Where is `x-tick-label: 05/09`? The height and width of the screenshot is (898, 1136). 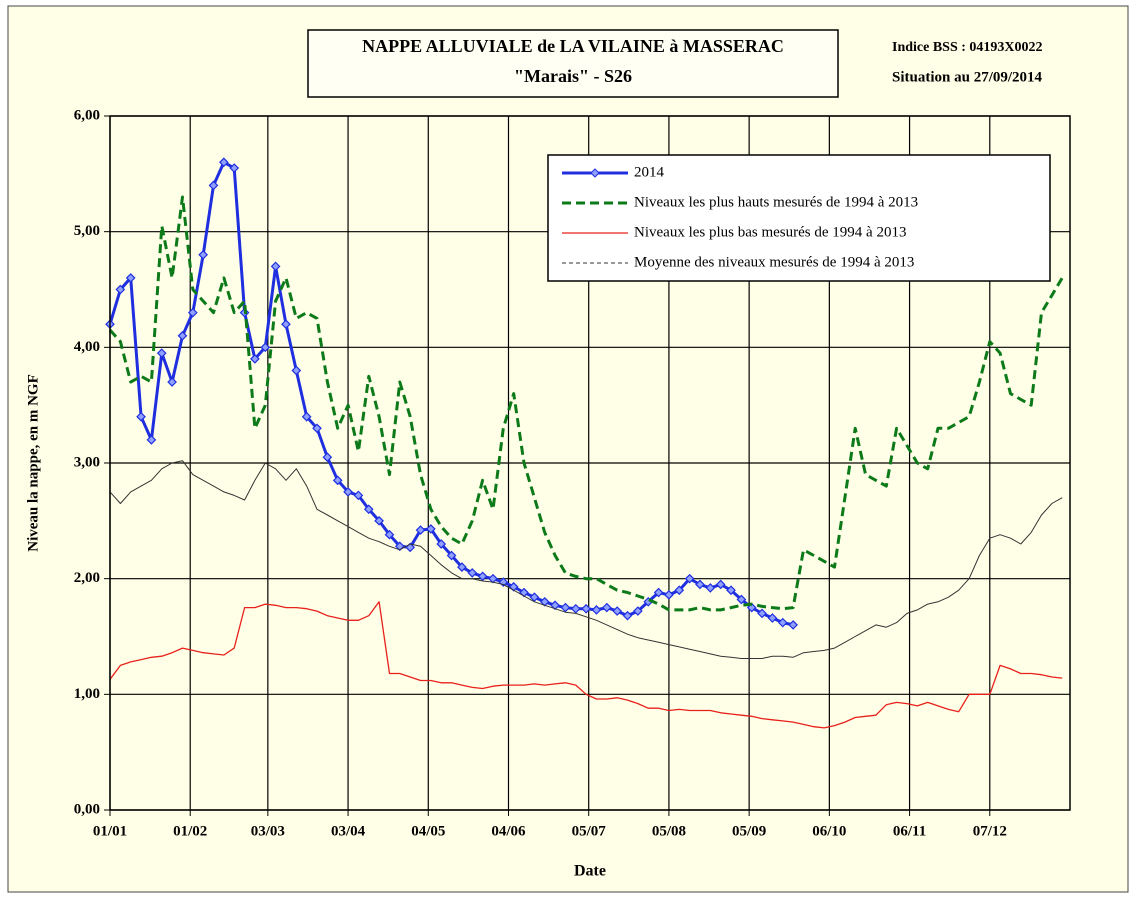 x-tick-label: 05/09 is located at coordinates (749, 831).